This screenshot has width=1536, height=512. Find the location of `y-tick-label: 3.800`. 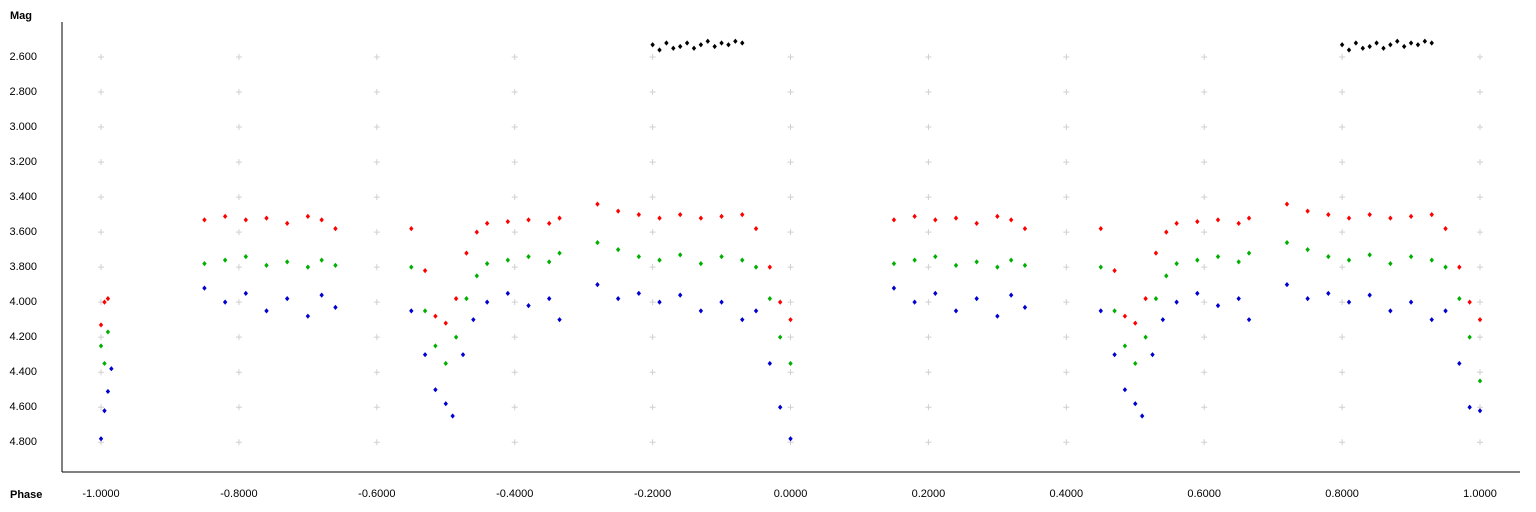

y-tick-label: 3.800 is located at coordinates (23, 267).